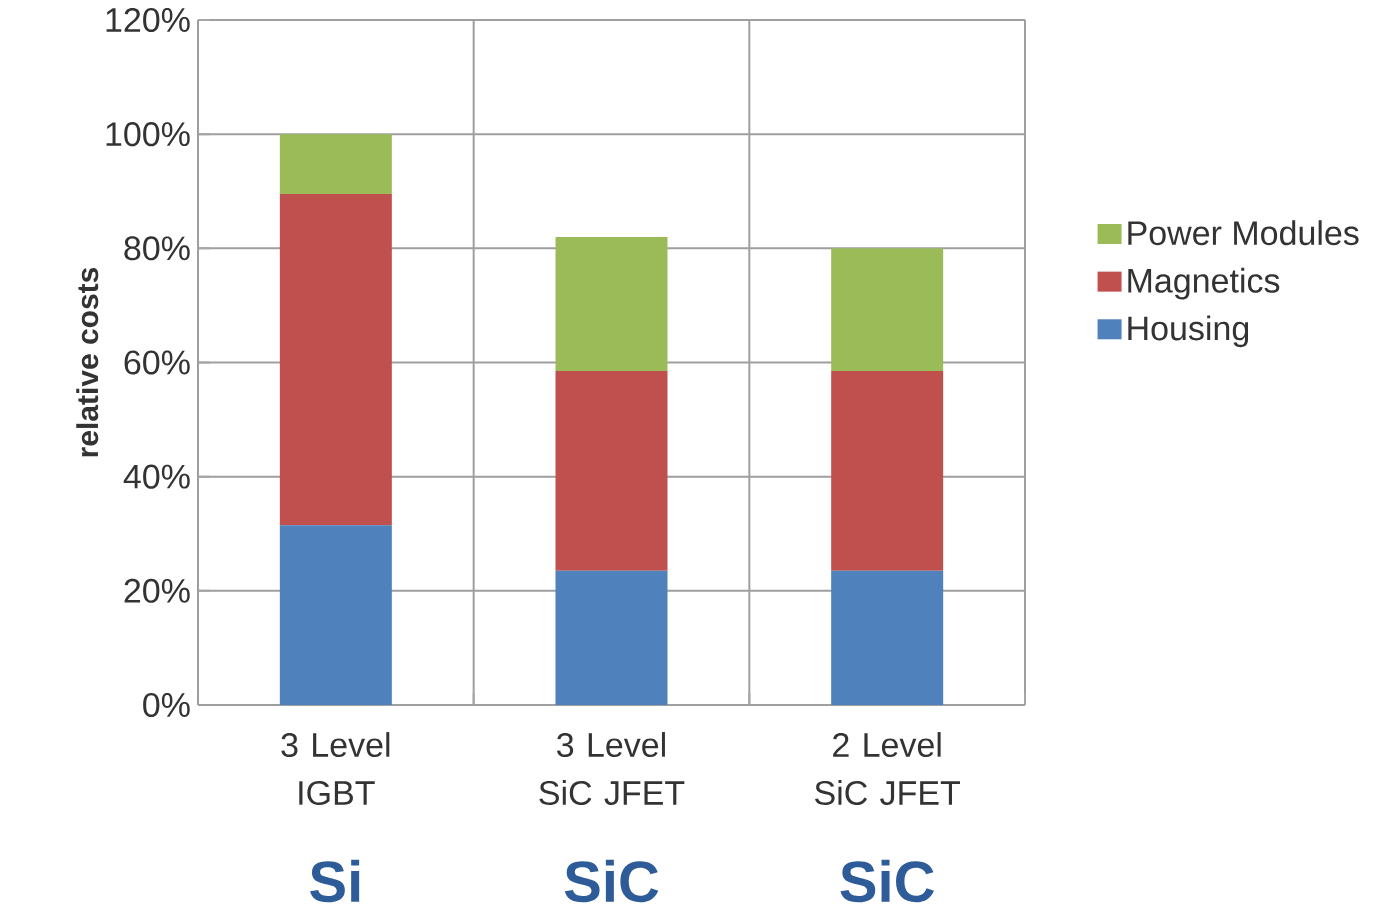 Image resolution: width=1388 pixels, height=910 pixels. Describe the element at coordinates (335, 769) in the screenshot. I see `x-tick-label: 3 Level IGBT` at that location.